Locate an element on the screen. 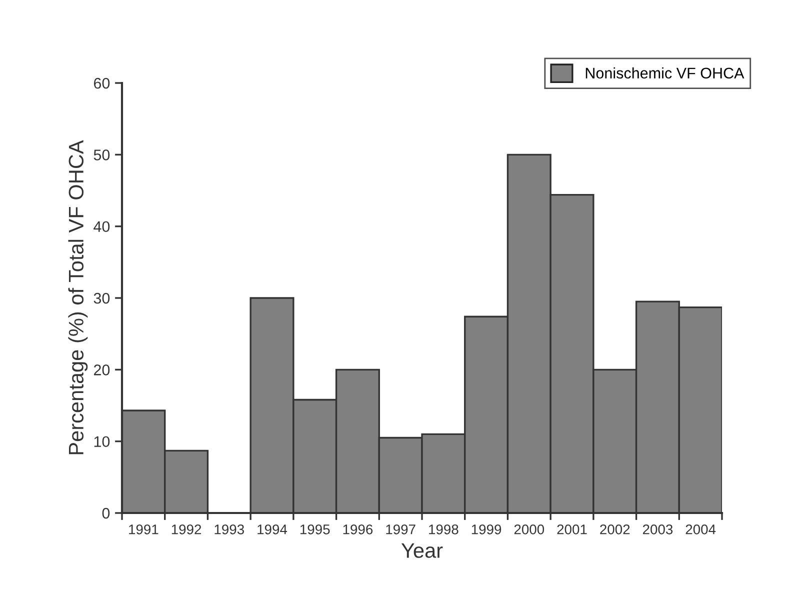 Image resolution: width=806 pixels, height=599 pixels. x-tick-label: 1997 is located at coordinates (401, 529).